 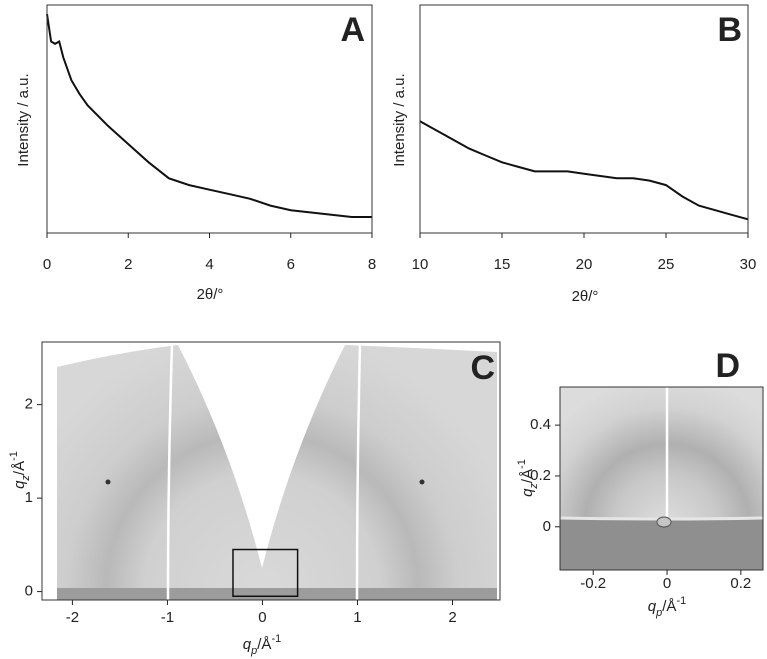 What do you see at coordinates (72, 617) in the screenshot?
I see `x-tick-label: -2` at bounding box center [72, 617].